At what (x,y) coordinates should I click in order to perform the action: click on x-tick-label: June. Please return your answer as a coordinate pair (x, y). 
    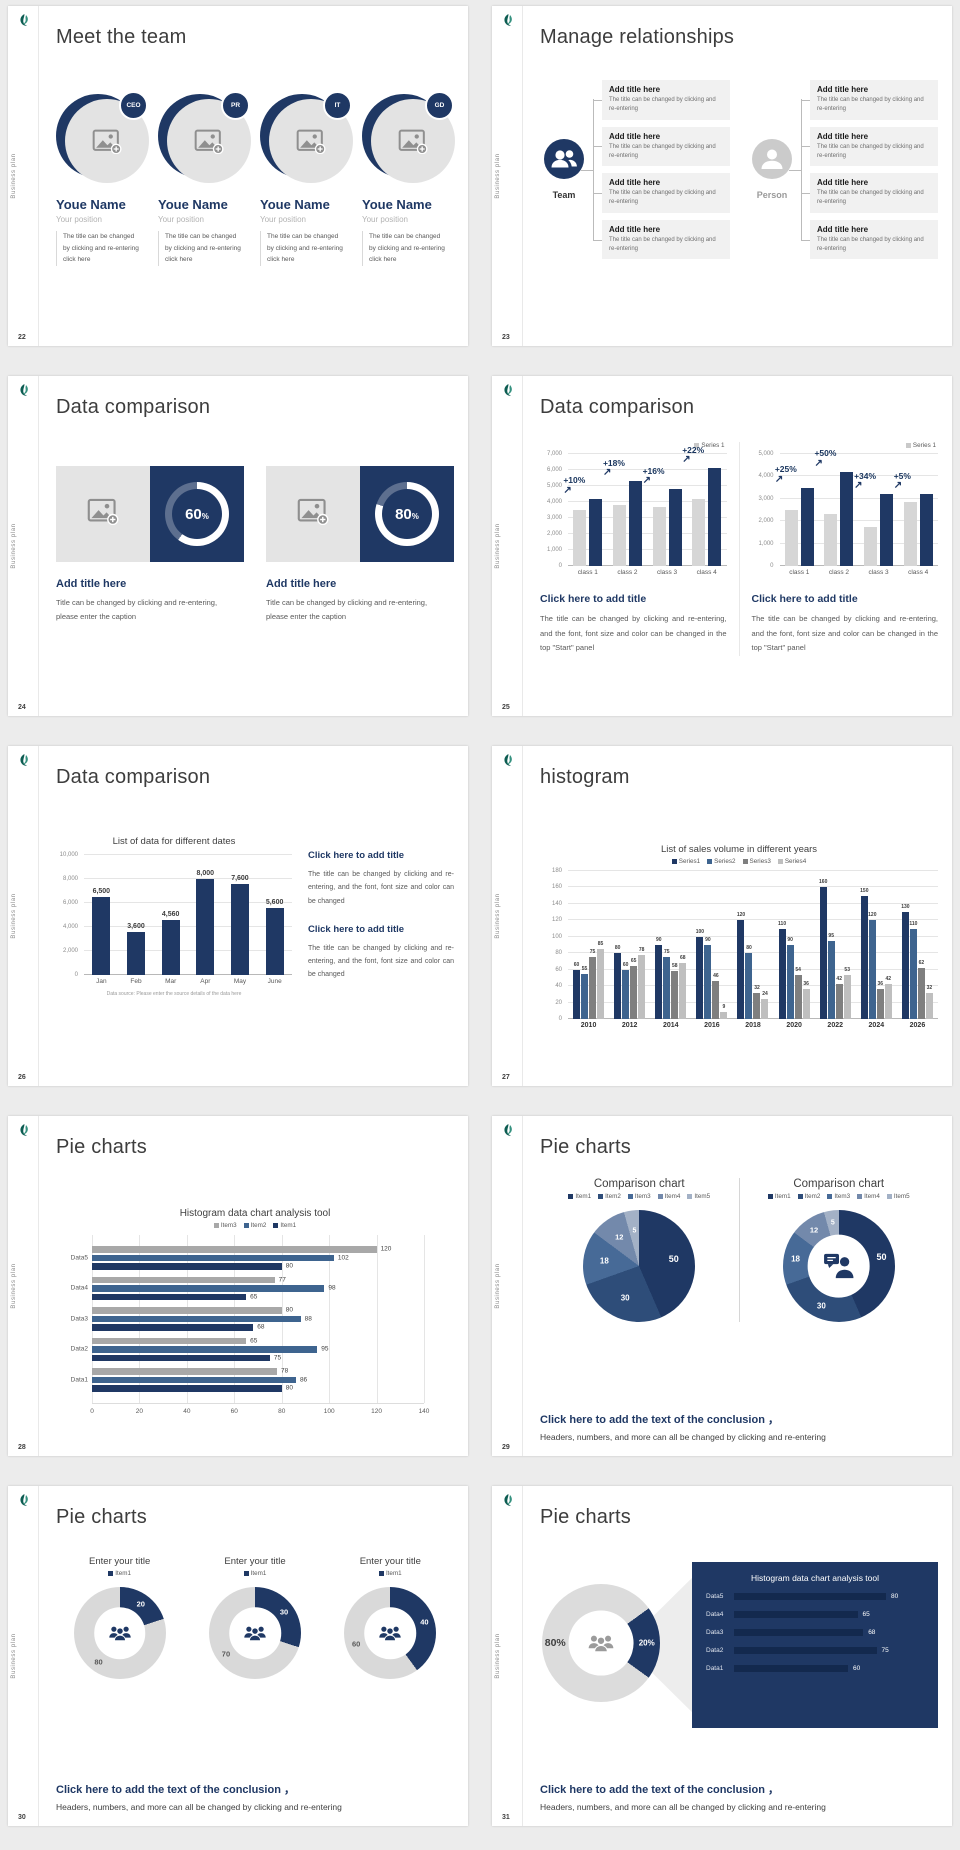
    Looking at the image, I should click on (274, 981).